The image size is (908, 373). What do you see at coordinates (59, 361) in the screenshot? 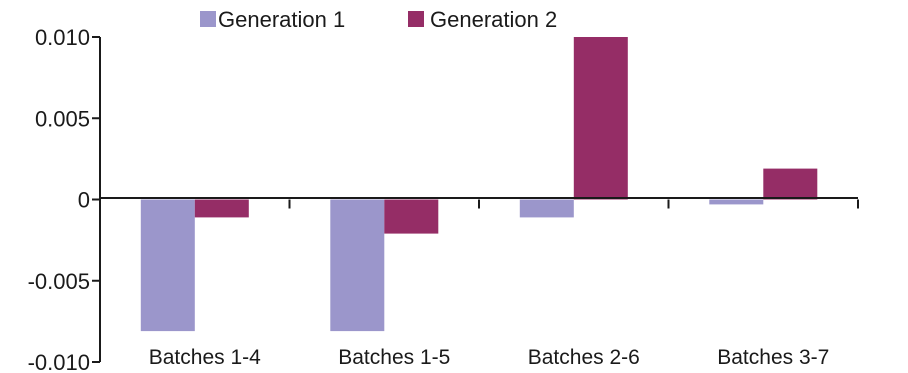
I see `y-tick-label: -0.010` at bounding box center [59, 361].